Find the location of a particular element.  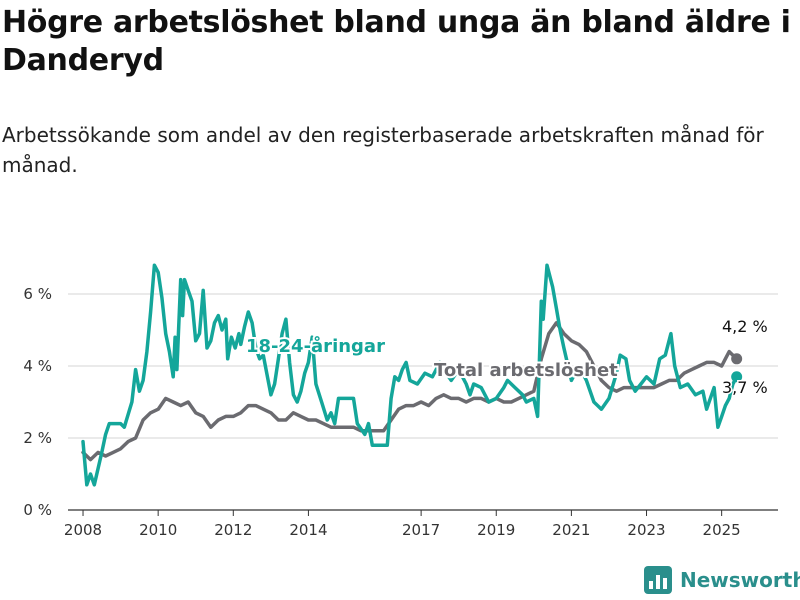

x-tick-label: 2014 is located at coordinates (308, 530).